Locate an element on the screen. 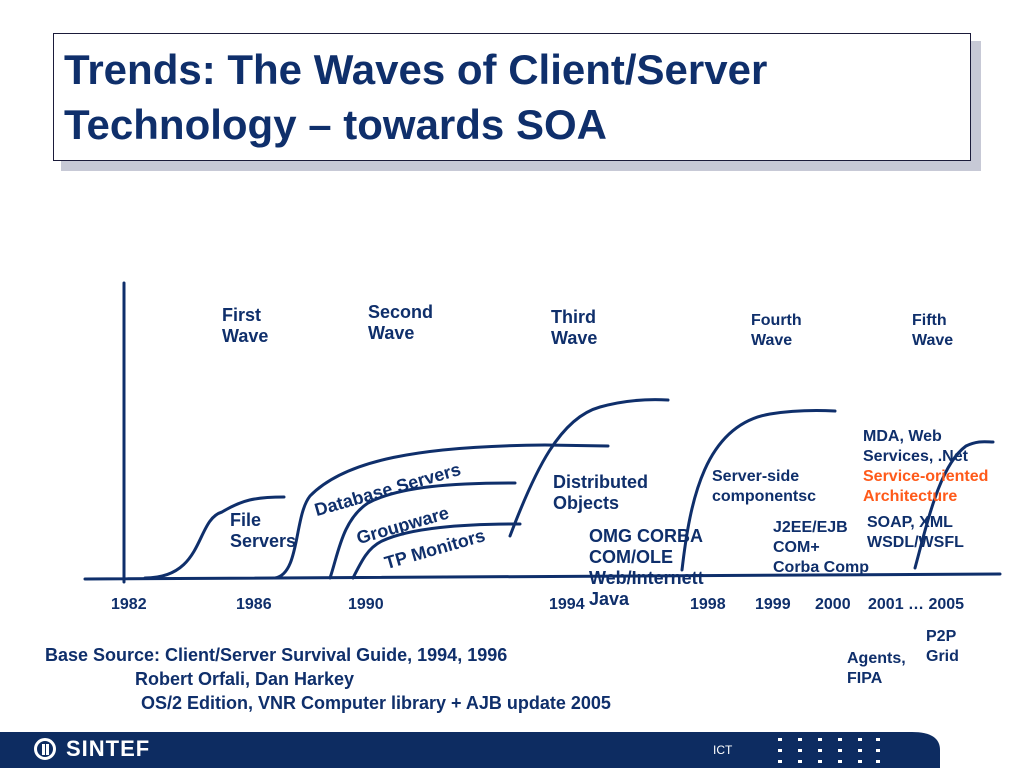 The width and height of the screenshot is (1024, 768). wave-curve-components is located at coordinates (758, 490).